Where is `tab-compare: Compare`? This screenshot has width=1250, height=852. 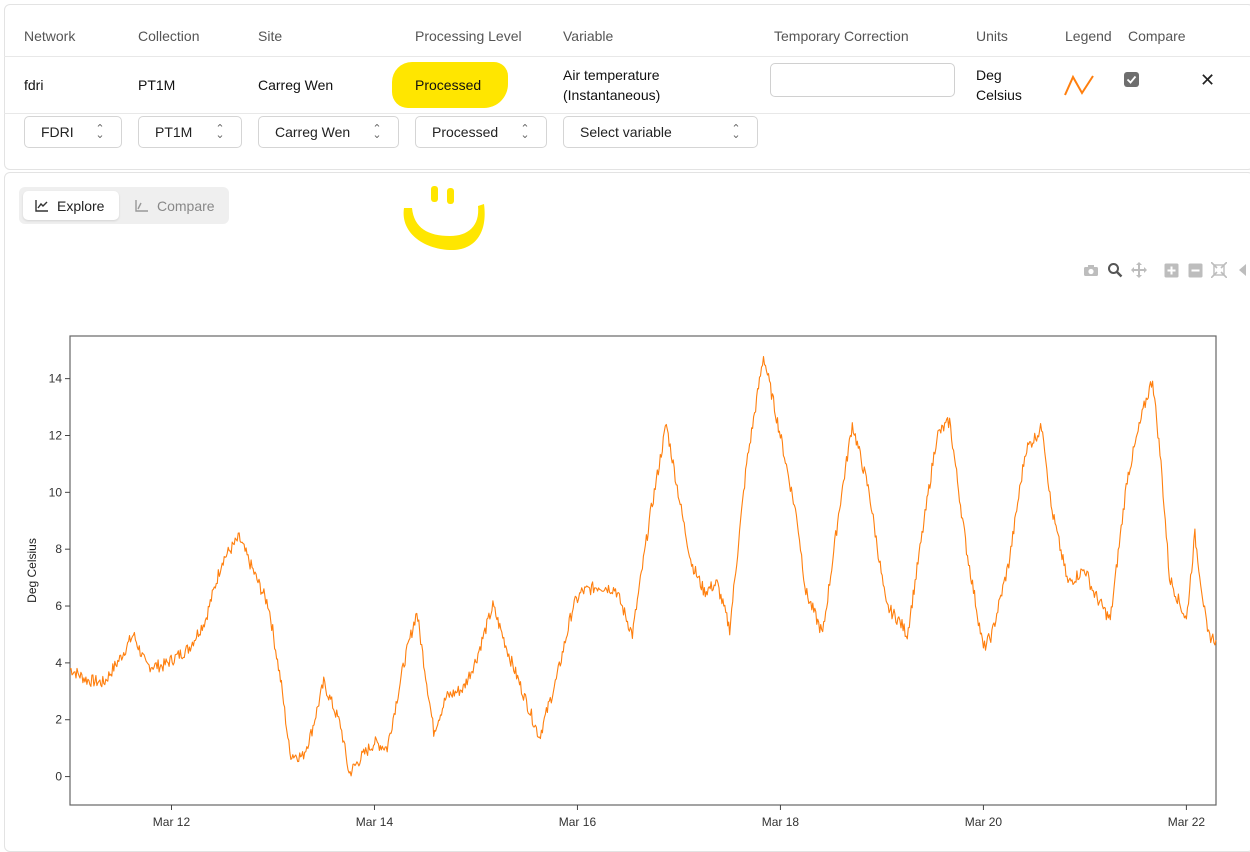 tab-compare: Compare is located at coordinates (175, 205).